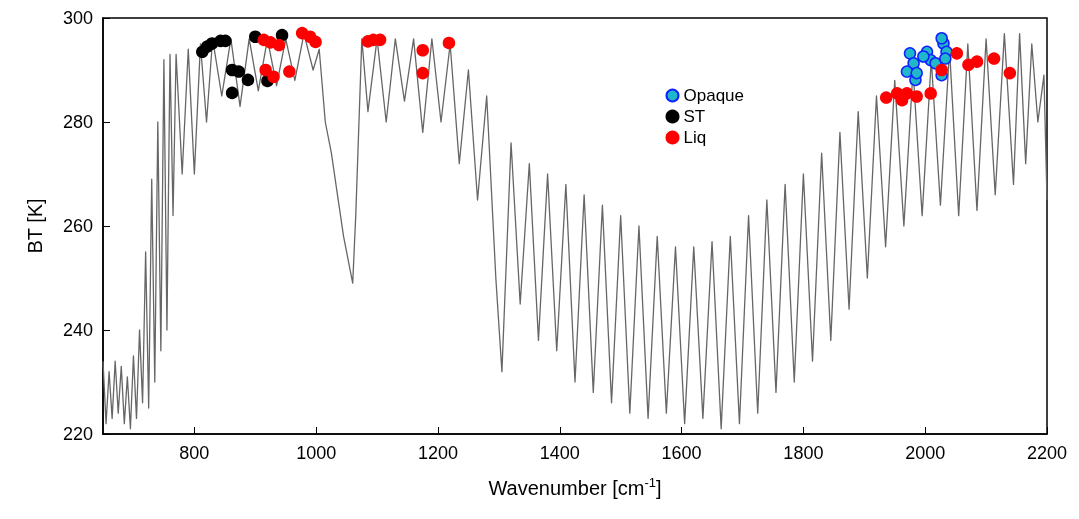 The width and height of the screenshot is (1079, 519). I want to click on y-tick-label: 240, so click(77, 330).